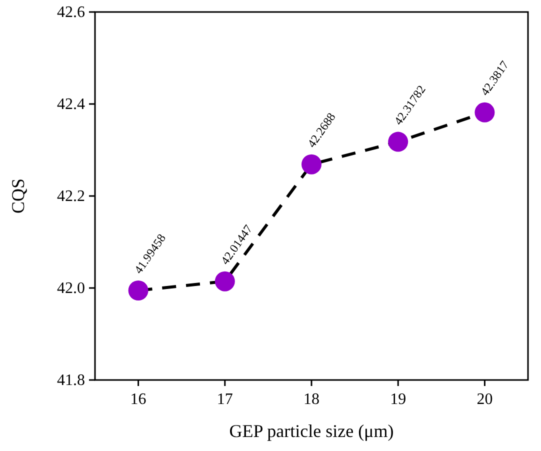 This screenshot has height=451, width=541. Describe the element at coordinates (312, 399) in the screenshot. I see `x-tick-label: 18` at that location.